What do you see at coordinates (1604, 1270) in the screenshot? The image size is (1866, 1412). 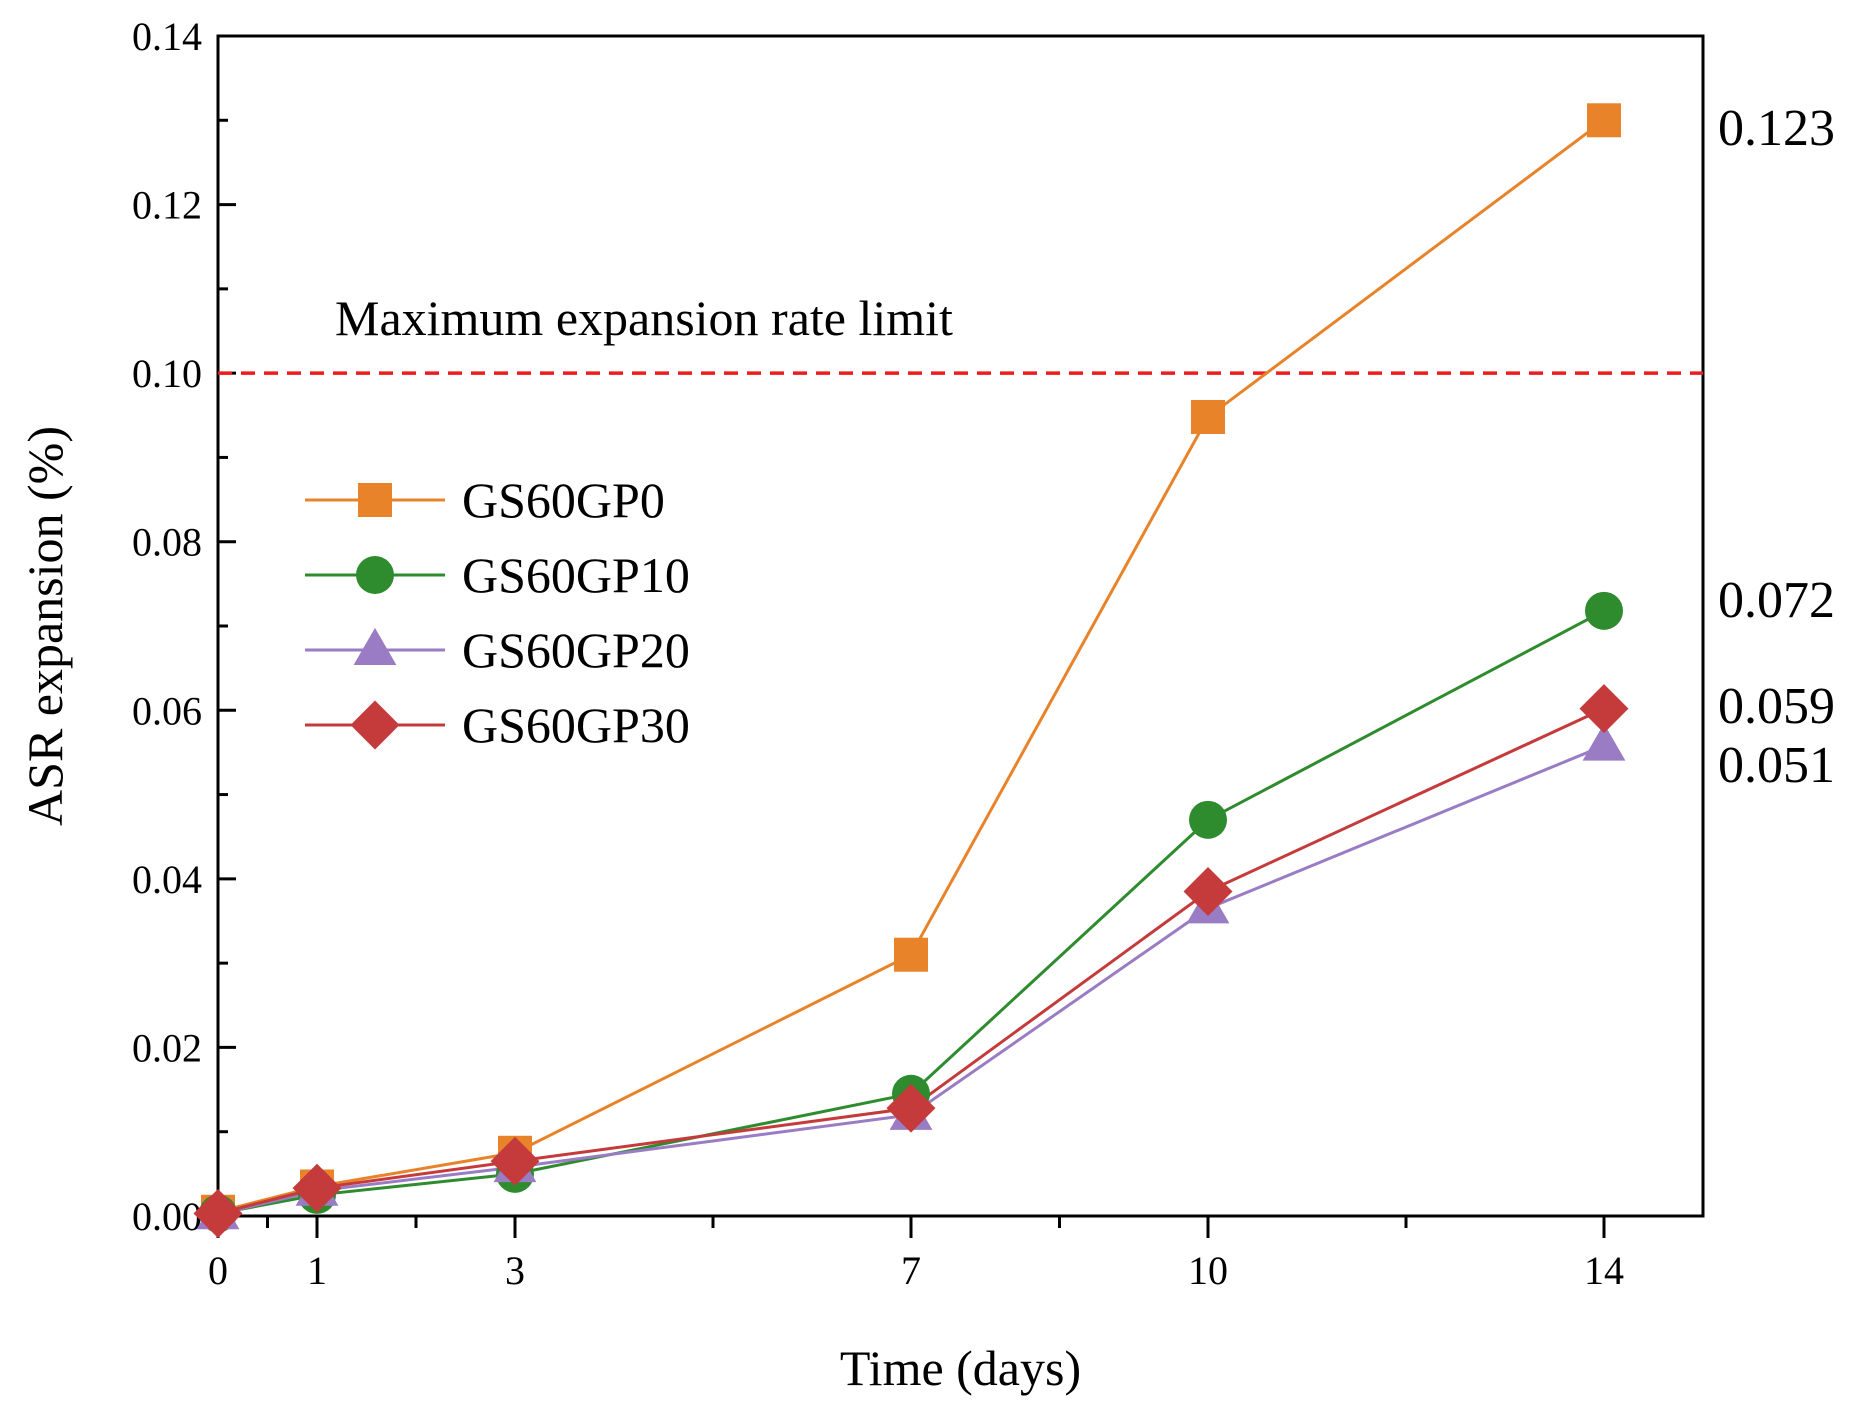 I see `x-tick-label: 14` at bounding box center [1604, 1270].